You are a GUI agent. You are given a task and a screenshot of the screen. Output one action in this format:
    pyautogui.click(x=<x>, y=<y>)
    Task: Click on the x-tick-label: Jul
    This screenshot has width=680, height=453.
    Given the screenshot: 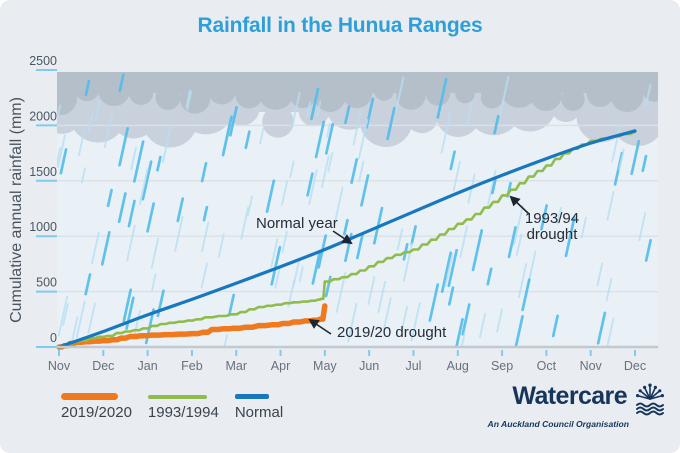 What is the action you would take?
    pyautogui.click(x=413, y=366)
    